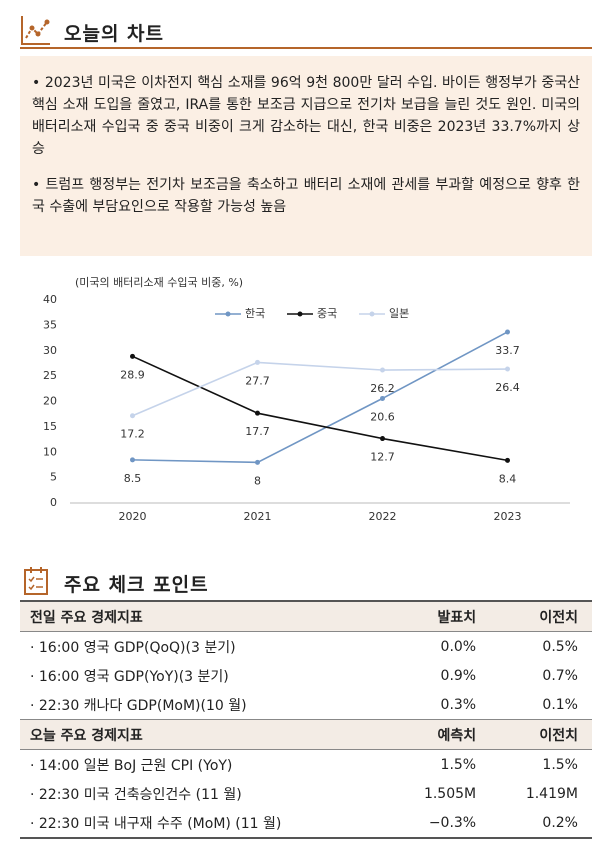 This screenshot has width=606, height=848. Describe the element at coordinates (50, 426) in the screenshot. I see `y-tick-label: 15` at that location.